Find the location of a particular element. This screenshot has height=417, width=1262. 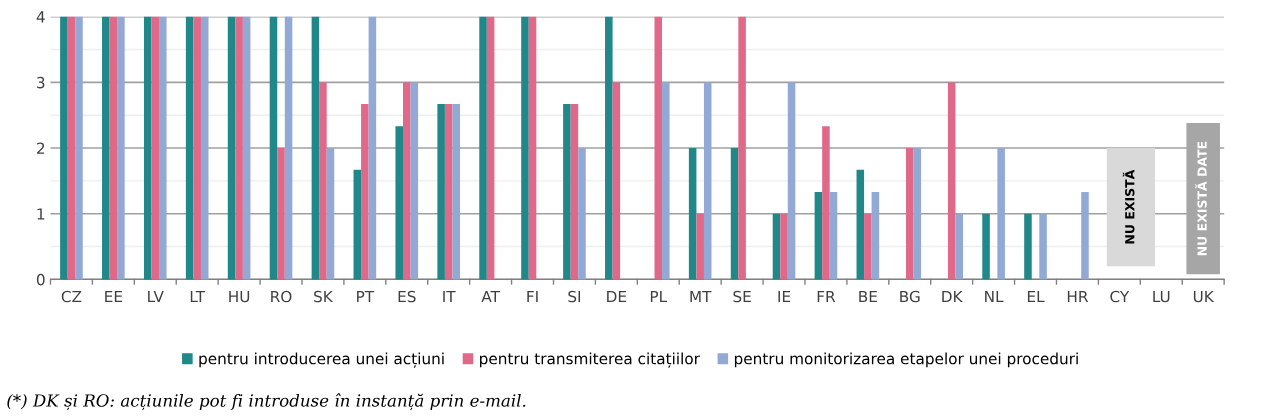

x-tick-label: IT is located at coordinates (449, 296).